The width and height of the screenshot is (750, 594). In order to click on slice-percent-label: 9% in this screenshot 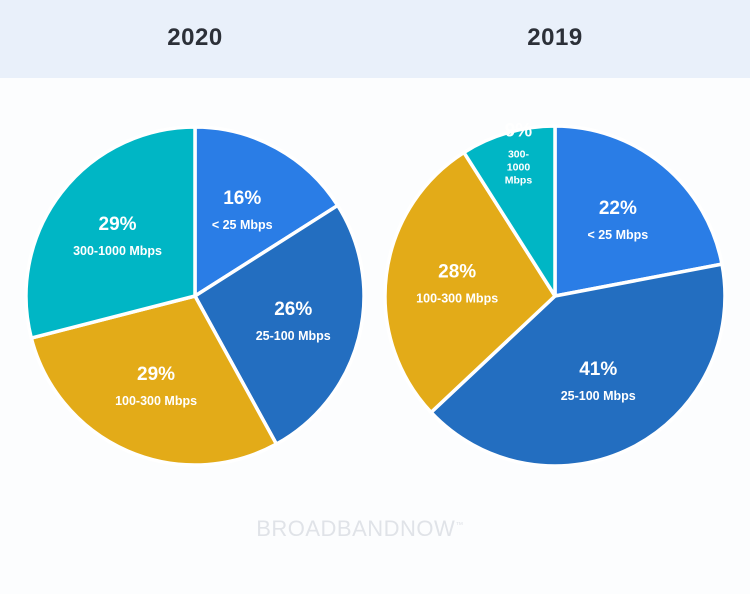, I will do `click(519, 130)`.